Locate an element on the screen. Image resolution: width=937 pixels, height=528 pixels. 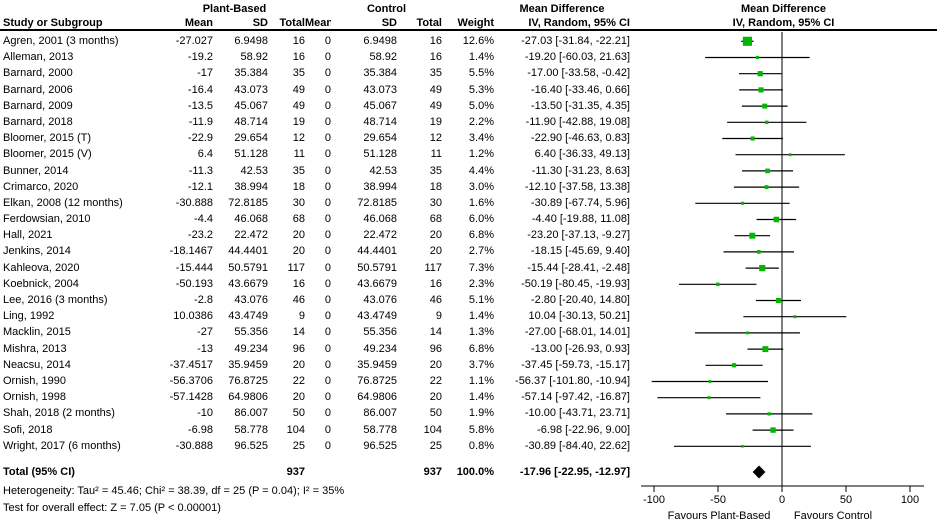
weight-cell: 4.4% is located at coordinates (481, 170).